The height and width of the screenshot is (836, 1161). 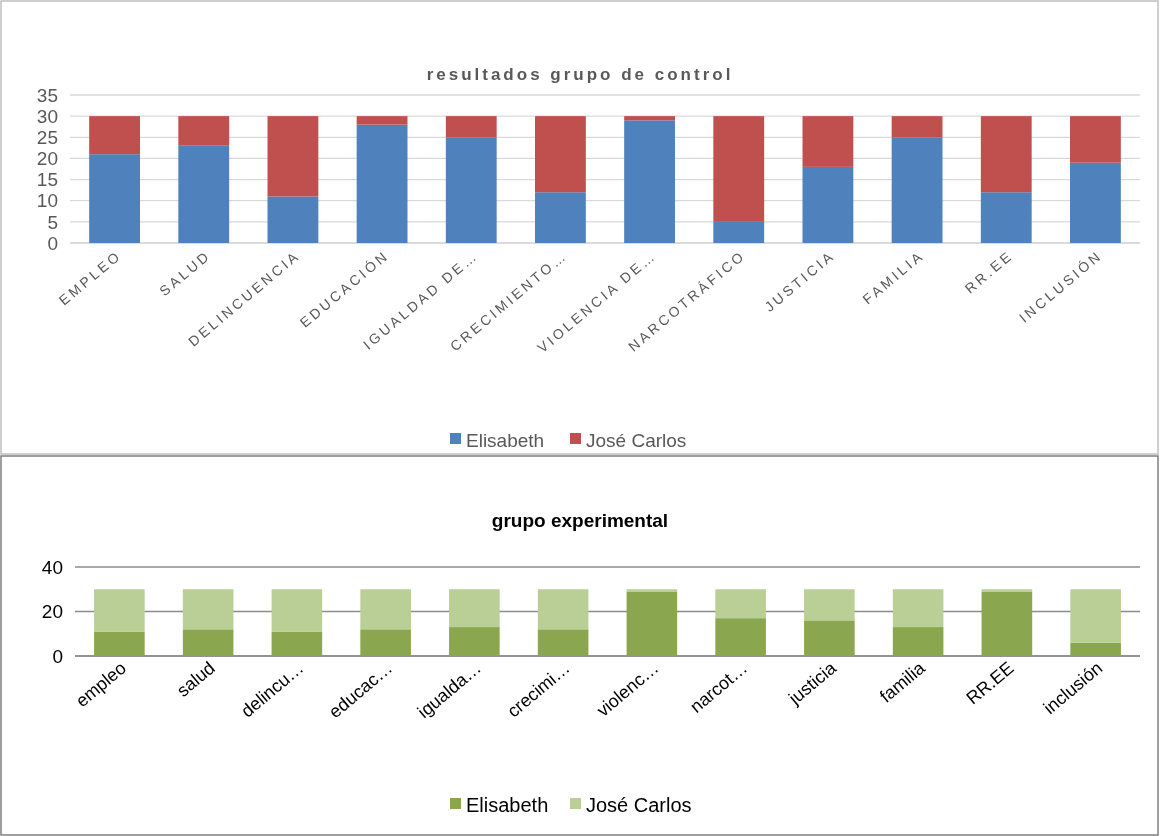 I want to click on chart-title: grupo experimental, so click(x=580, y=520).